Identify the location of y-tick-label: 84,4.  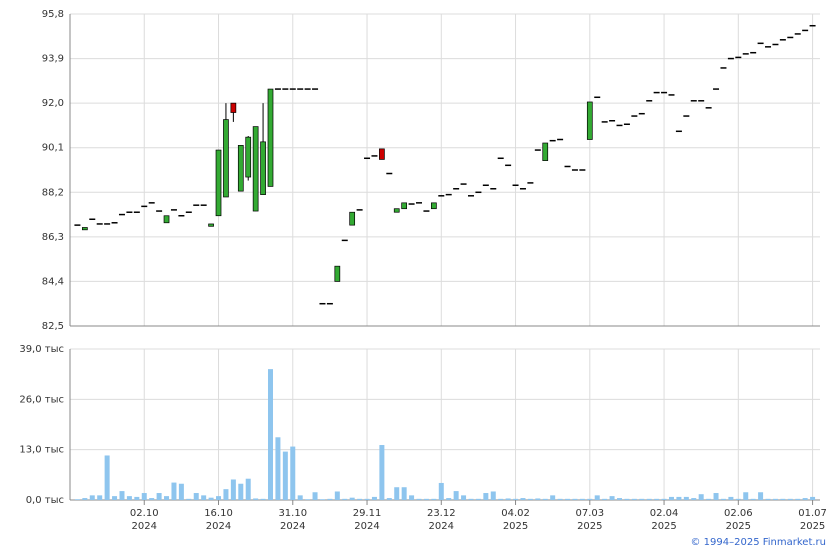
(53, 281).